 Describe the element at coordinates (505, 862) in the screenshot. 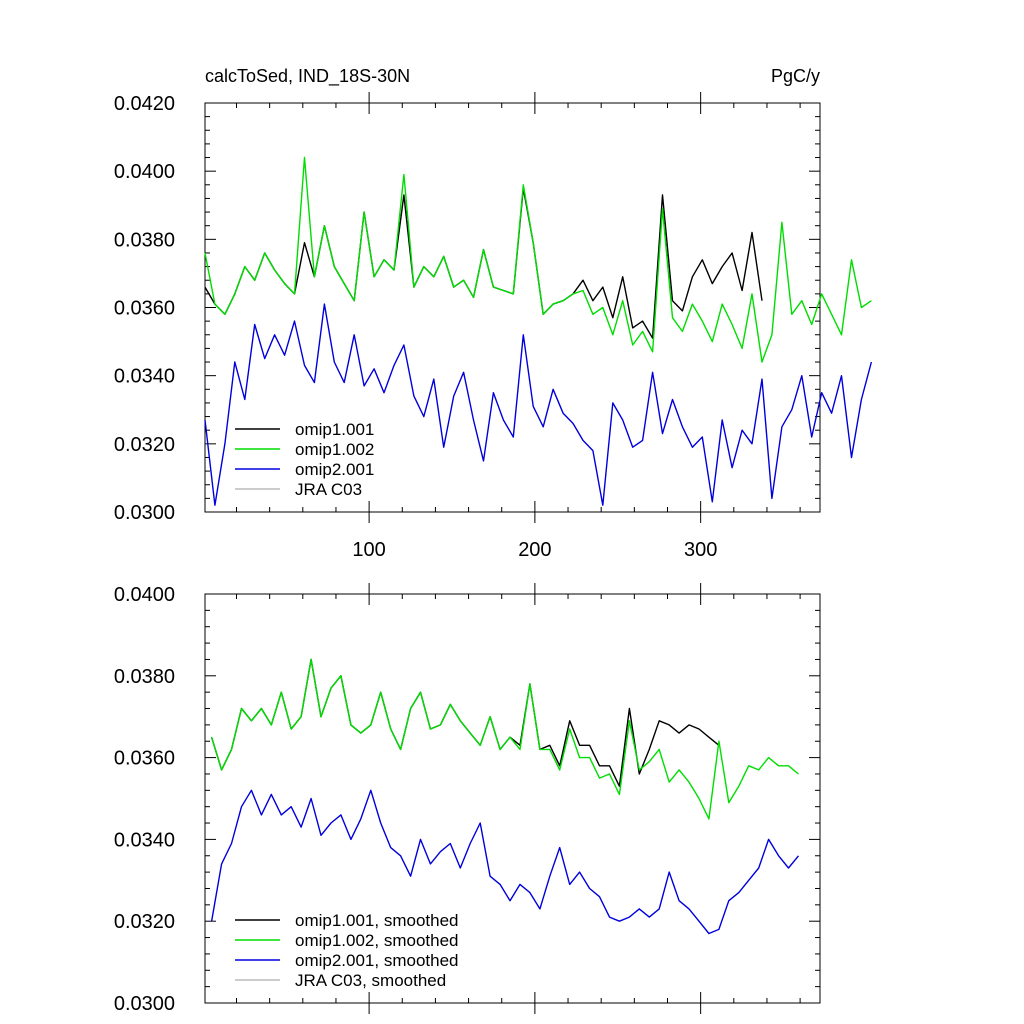

I see `series-line-omip2-001-smoothed` at that location.